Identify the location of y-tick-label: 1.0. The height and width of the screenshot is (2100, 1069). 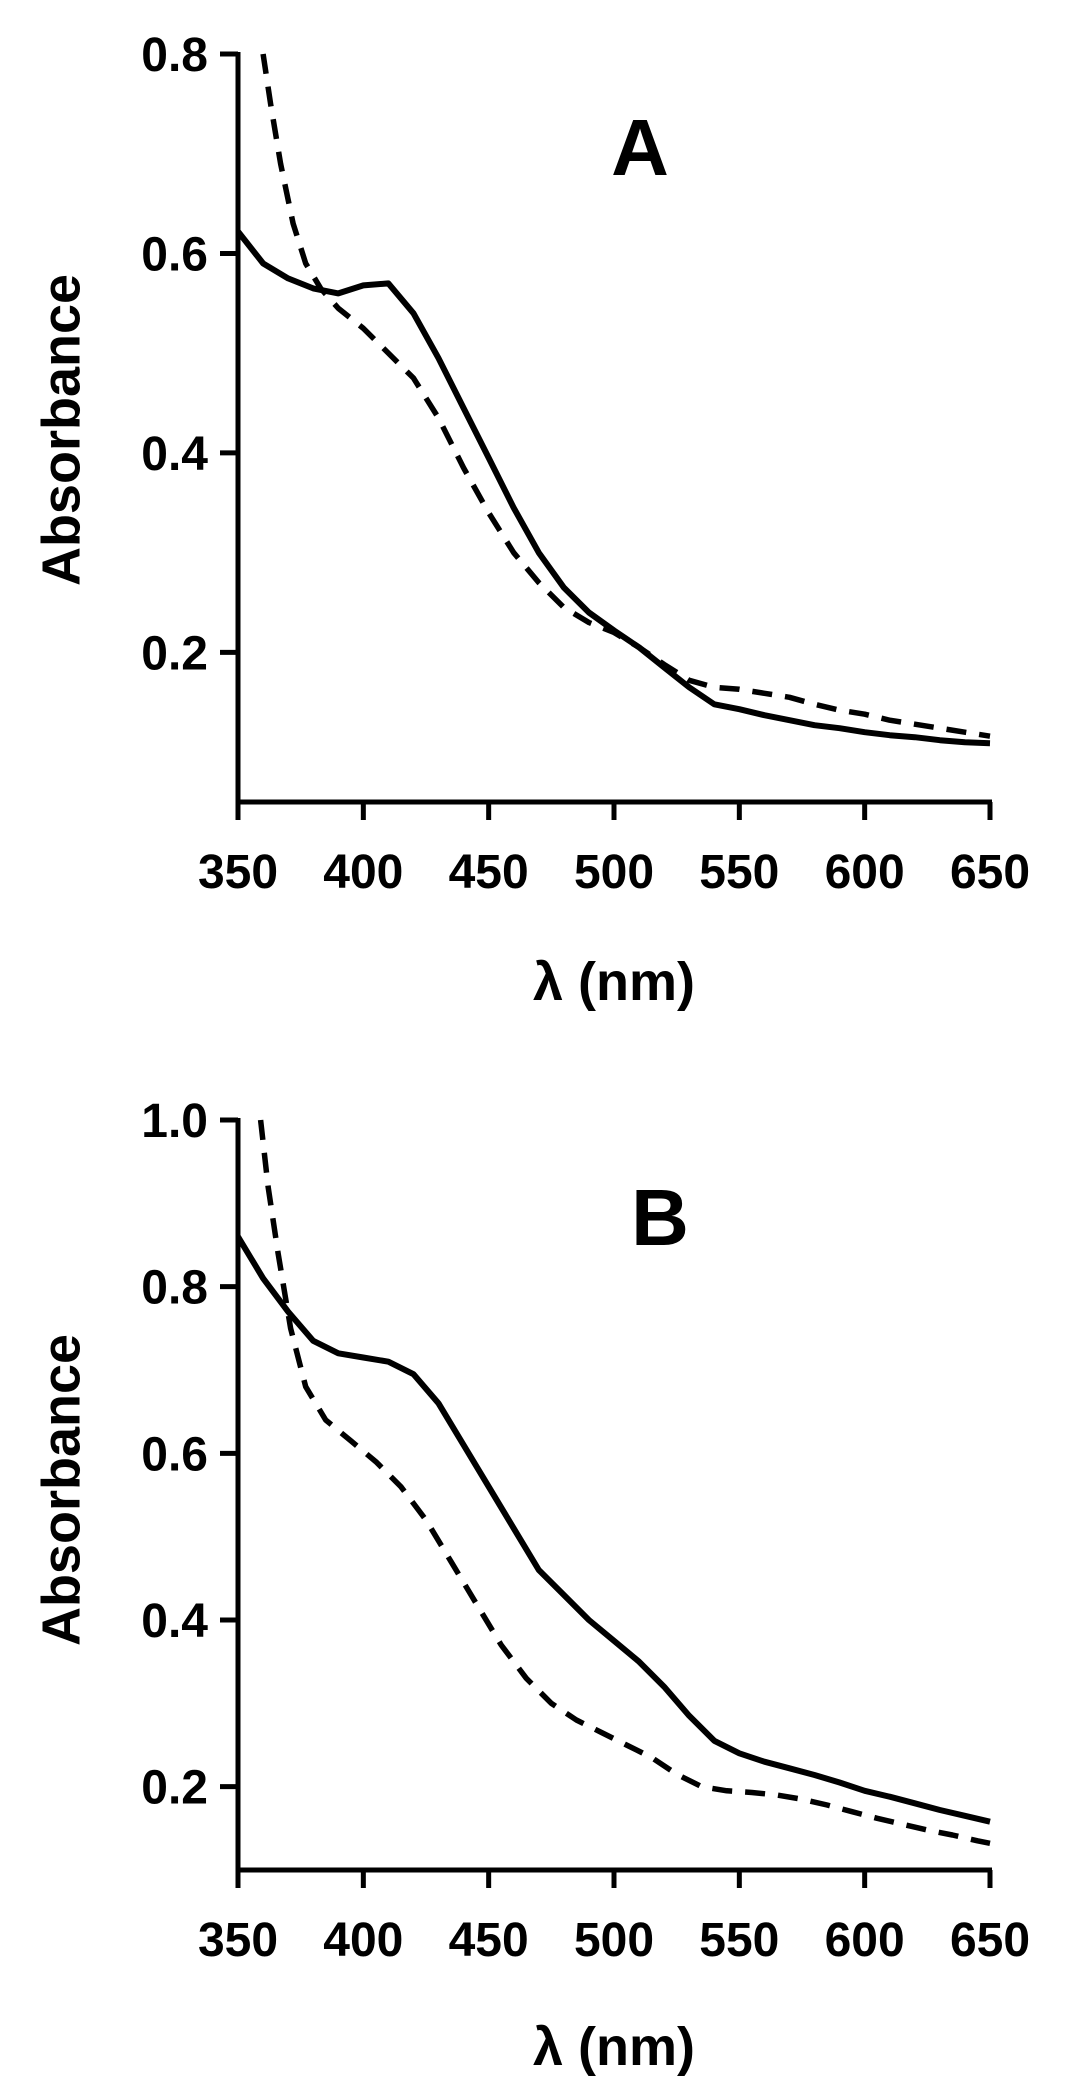
(174, 1121).